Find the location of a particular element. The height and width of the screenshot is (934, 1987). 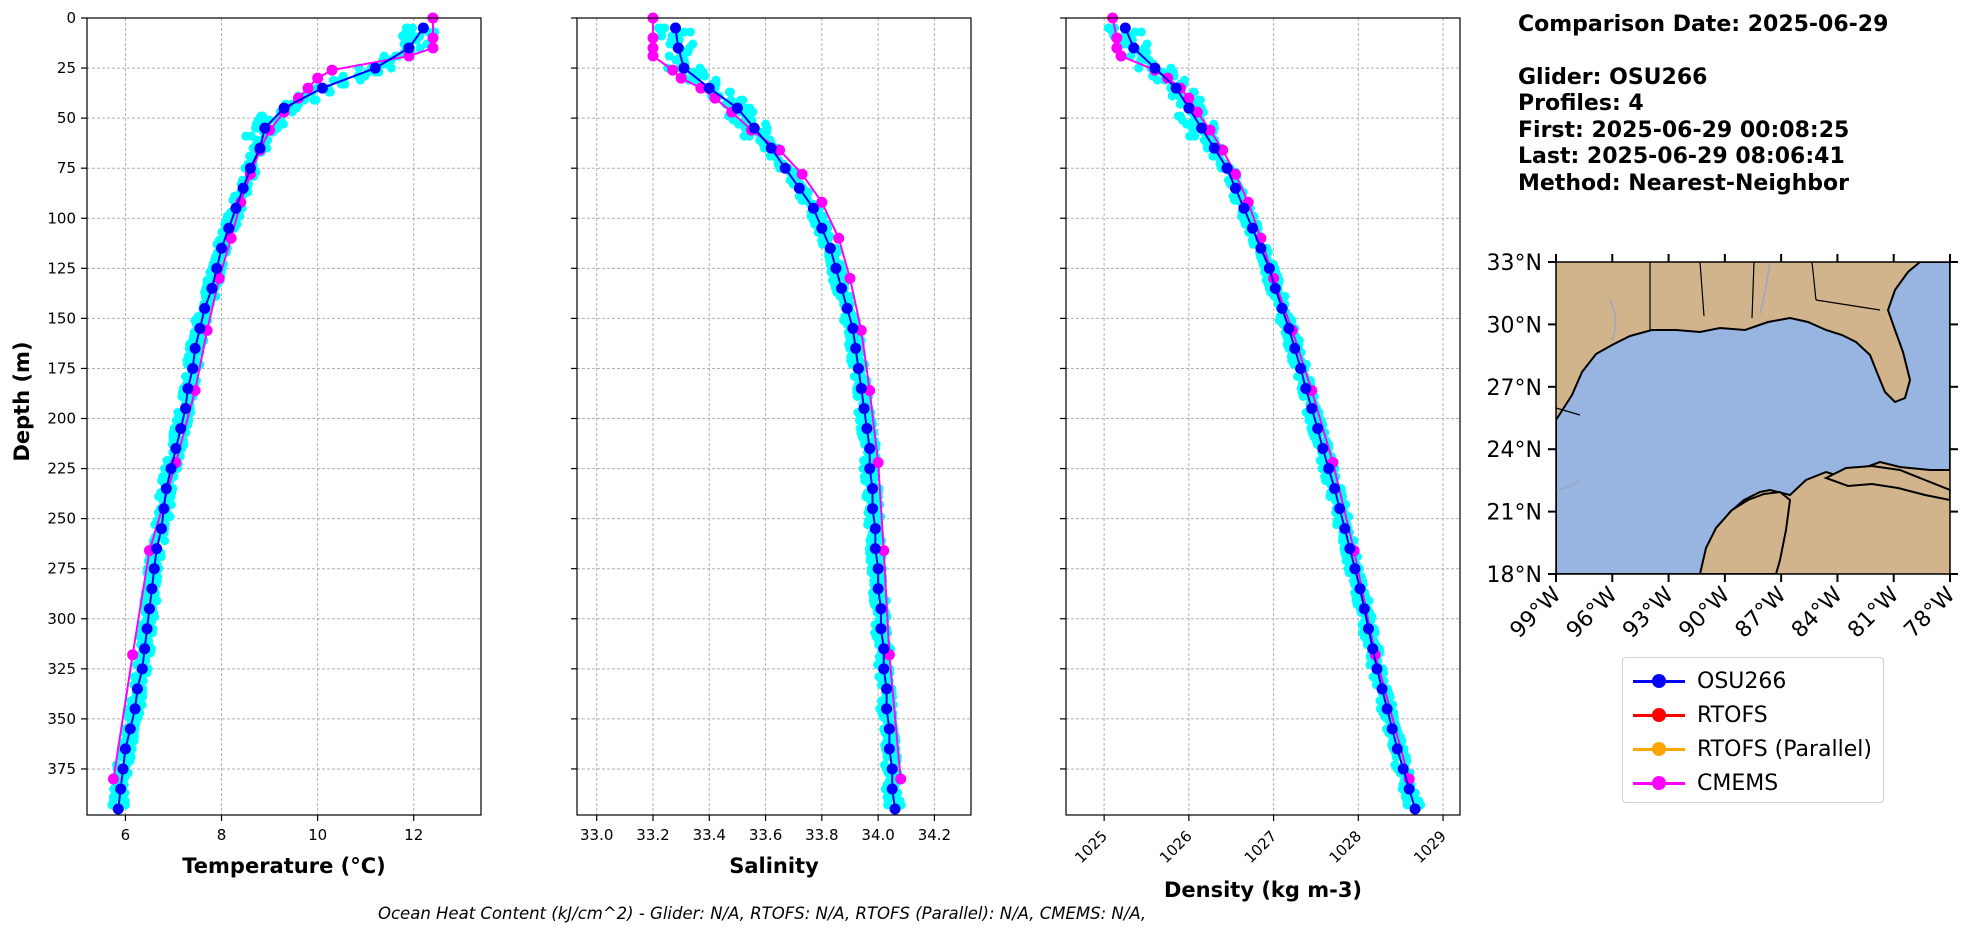

y-tick-label: 300 is located at coordinates (61, 619).